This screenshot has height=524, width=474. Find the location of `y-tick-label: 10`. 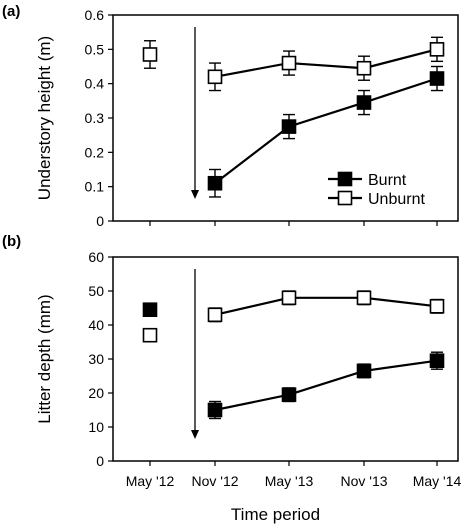

y-tick-label: 10 is located at coordinates (96, 427).